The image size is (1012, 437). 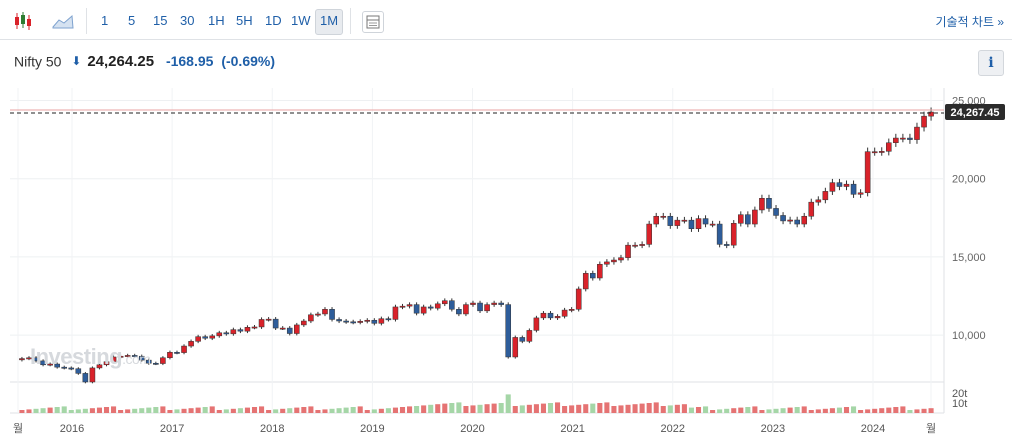 I want to click on timeframe-1d: 1D, so click(x=273, y=20).